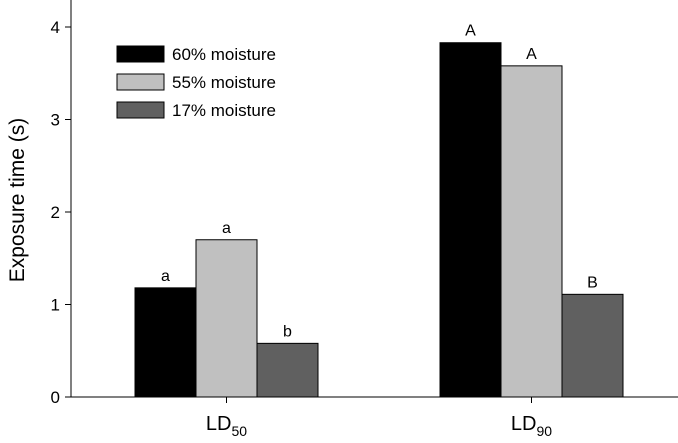 The width and height of the screenshot is (678, 443). What do you see at coordinates (226, 228) in the screenshot?
I see `data-label-2-1: a` at bounding box center [226, 228].